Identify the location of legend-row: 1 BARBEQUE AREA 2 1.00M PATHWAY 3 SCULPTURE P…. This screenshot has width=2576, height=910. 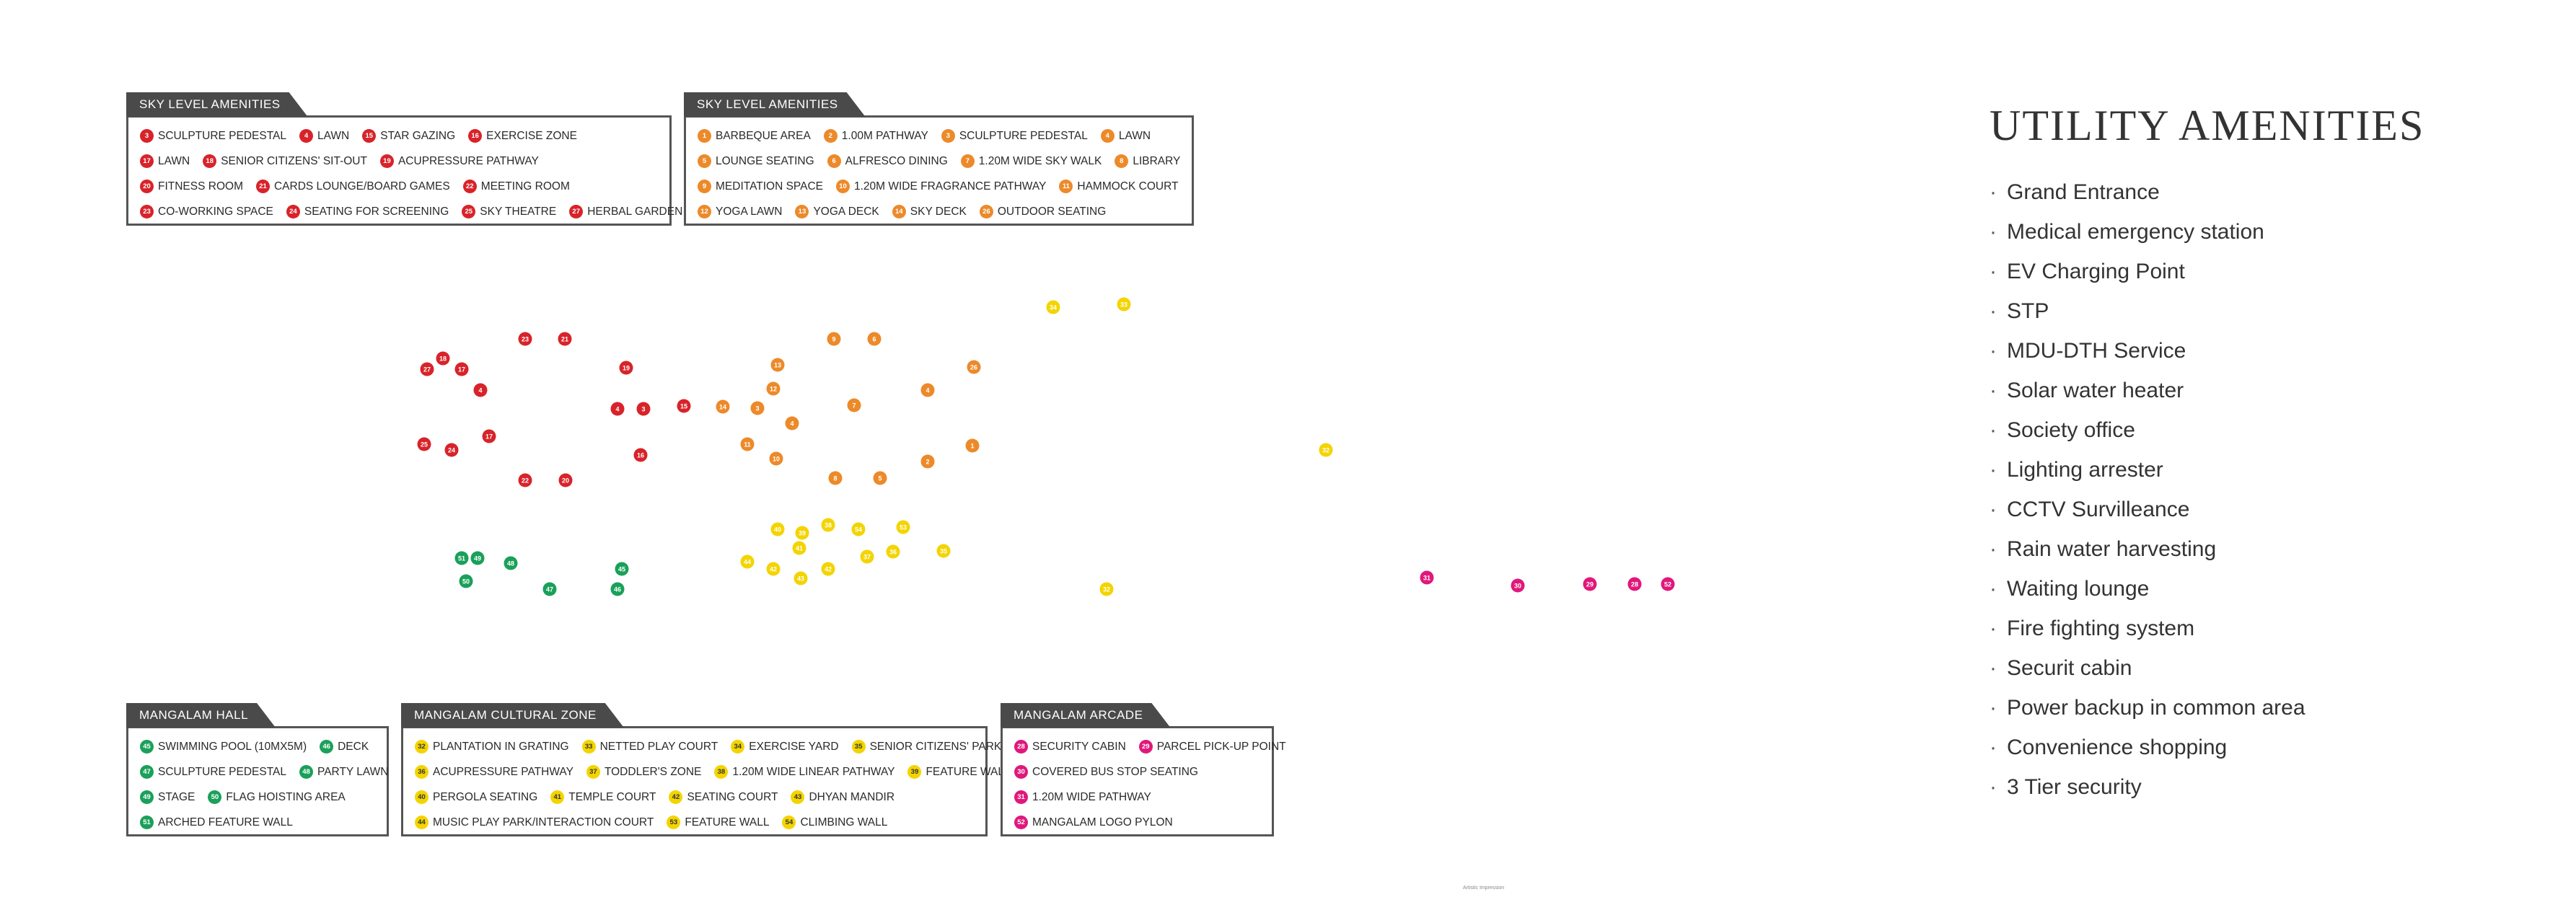
(942, 136).